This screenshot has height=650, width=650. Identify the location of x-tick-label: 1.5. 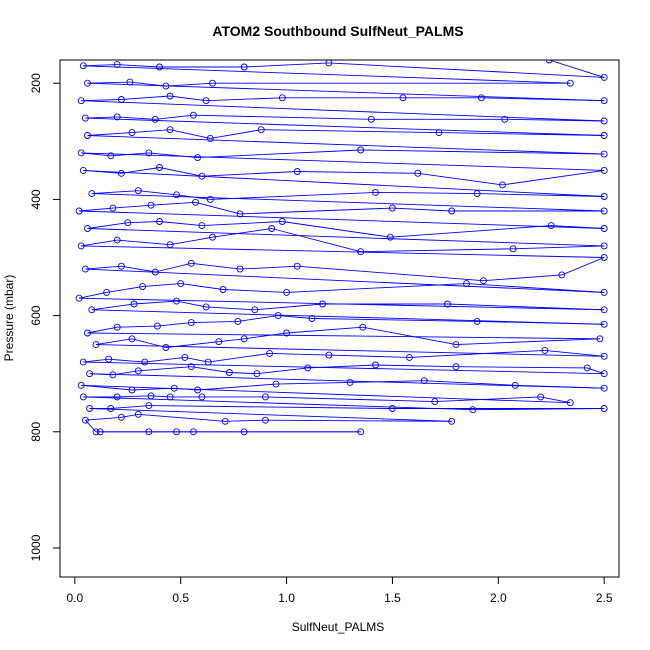
(392, 598).